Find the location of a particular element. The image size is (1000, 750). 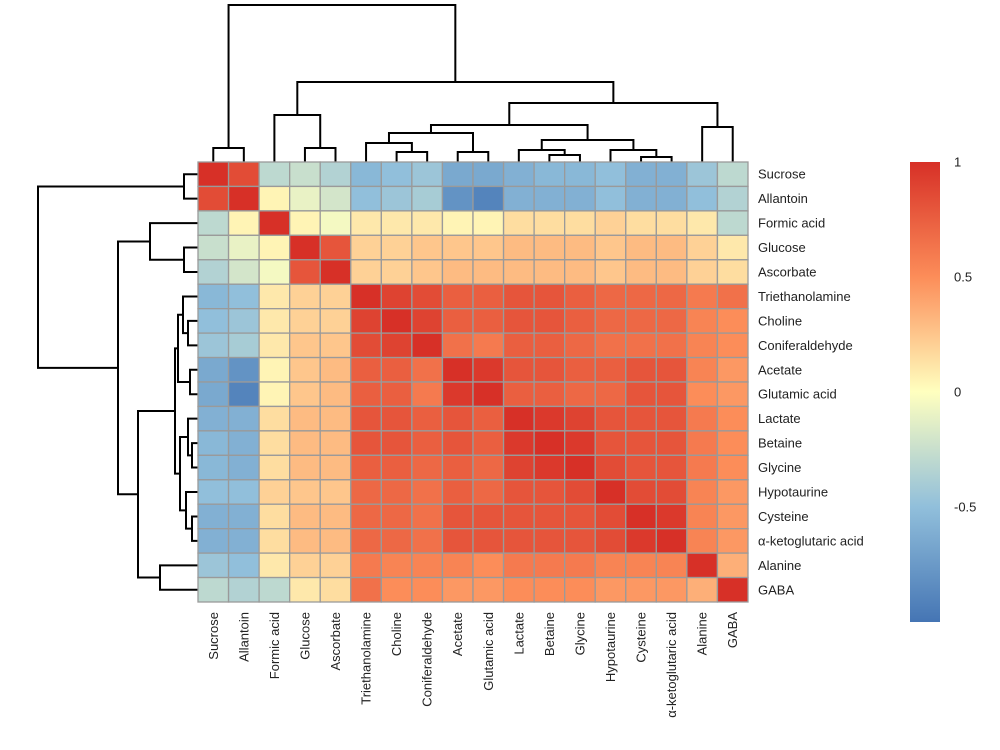

column-label: GABA is located at coordinates (732, 630).